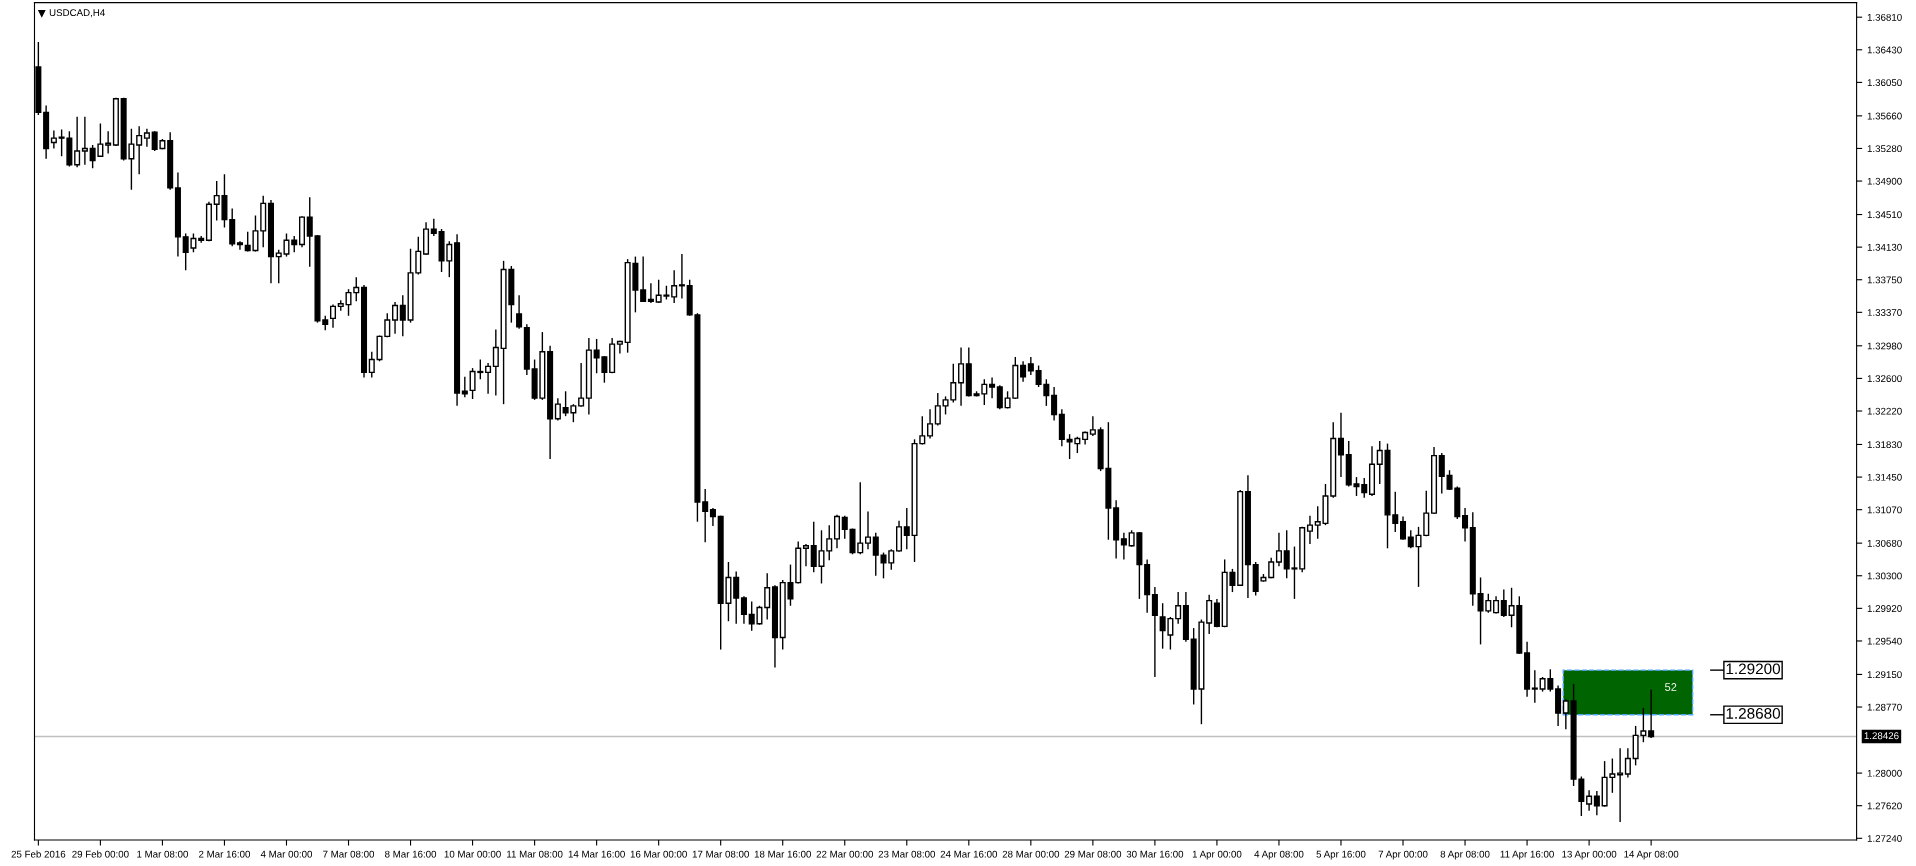 This screenshot has height=866, width=1916. I want to click on y-tick-label: 1.28770, so click(1884, 707).